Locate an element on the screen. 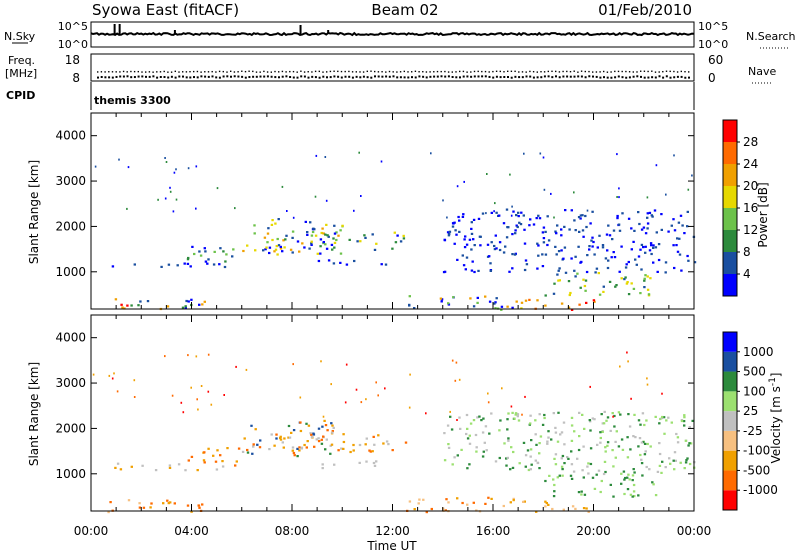 The width and height of the screenshot is (800, 554). noise-left-tick-top: 10^5 is located at coordinates (73, 26).